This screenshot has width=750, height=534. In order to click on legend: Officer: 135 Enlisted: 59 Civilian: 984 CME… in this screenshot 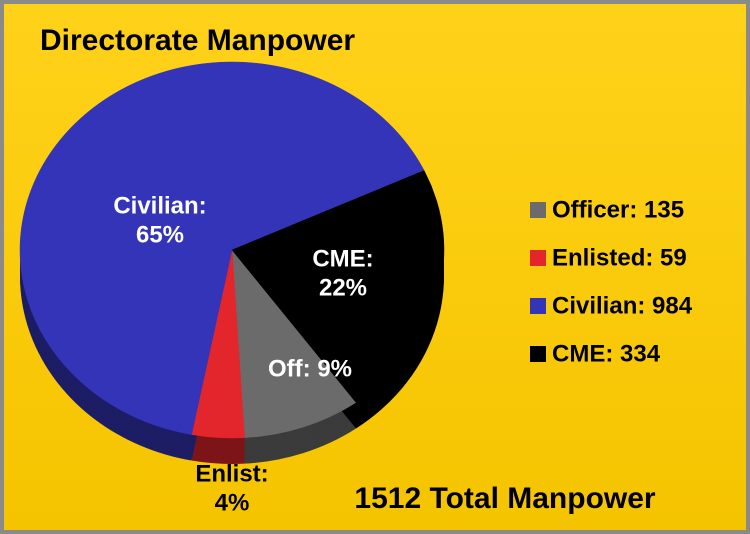, I will do `click(611, 281)`.